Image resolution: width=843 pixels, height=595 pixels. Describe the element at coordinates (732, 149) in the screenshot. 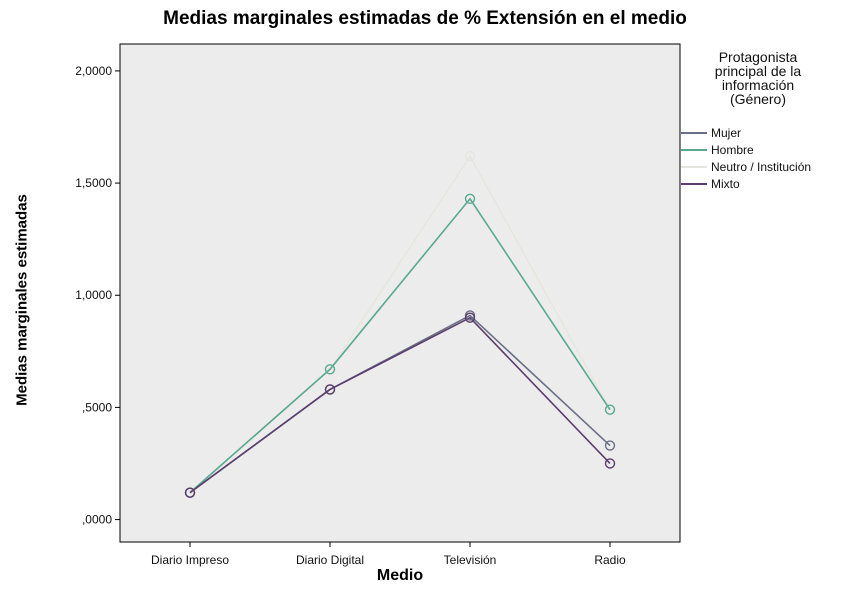

I see `legend-label: Hombre` at that location.